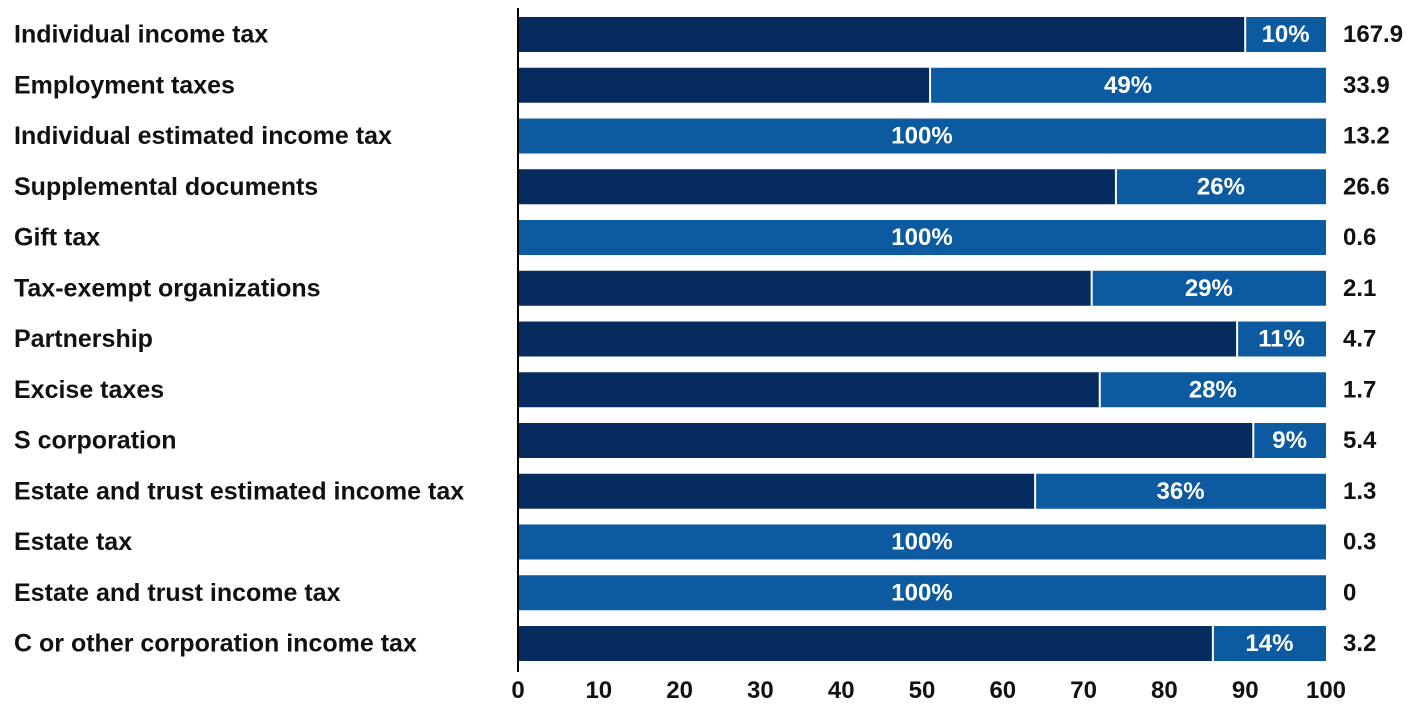 This screenshot has width=1424, height=709. What do you see at coordinates (177, 593) in the screenshot?
I see `category-label: Estate and trust income tax` at bounding box center [177, 593].